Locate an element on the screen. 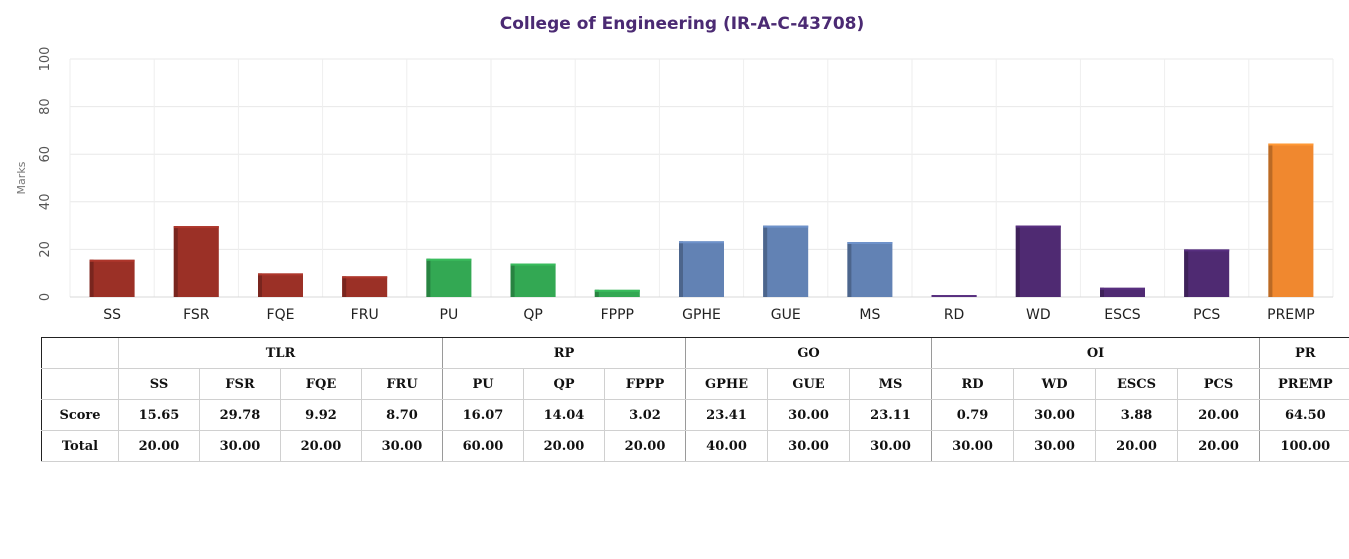  group-header-tlr: TLR is located at coordinates (280, 353).